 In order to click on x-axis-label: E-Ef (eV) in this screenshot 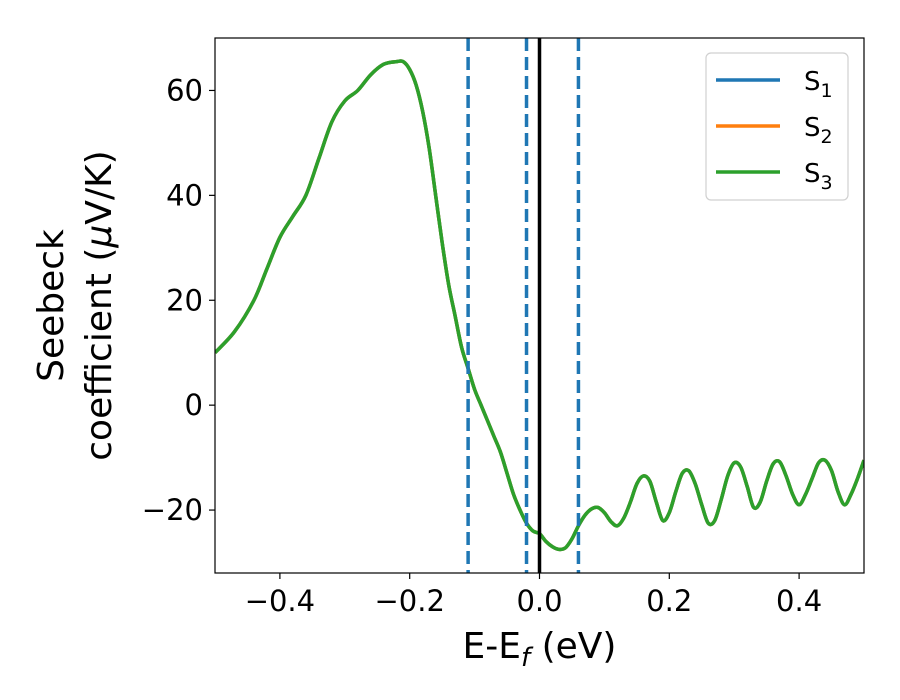, I will do `click(540, 649)`.